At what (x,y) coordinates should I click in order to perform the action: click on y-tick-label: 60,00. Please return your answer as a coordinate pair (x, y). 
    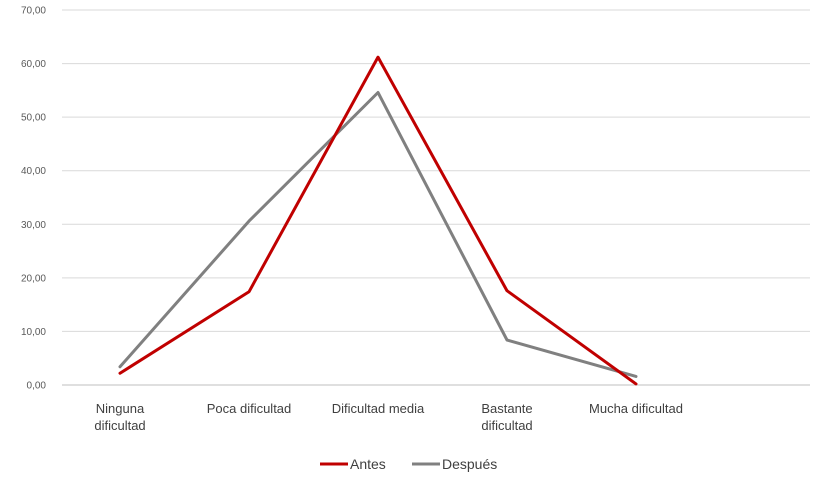
    Looking at the image, I should click on (33, 64).